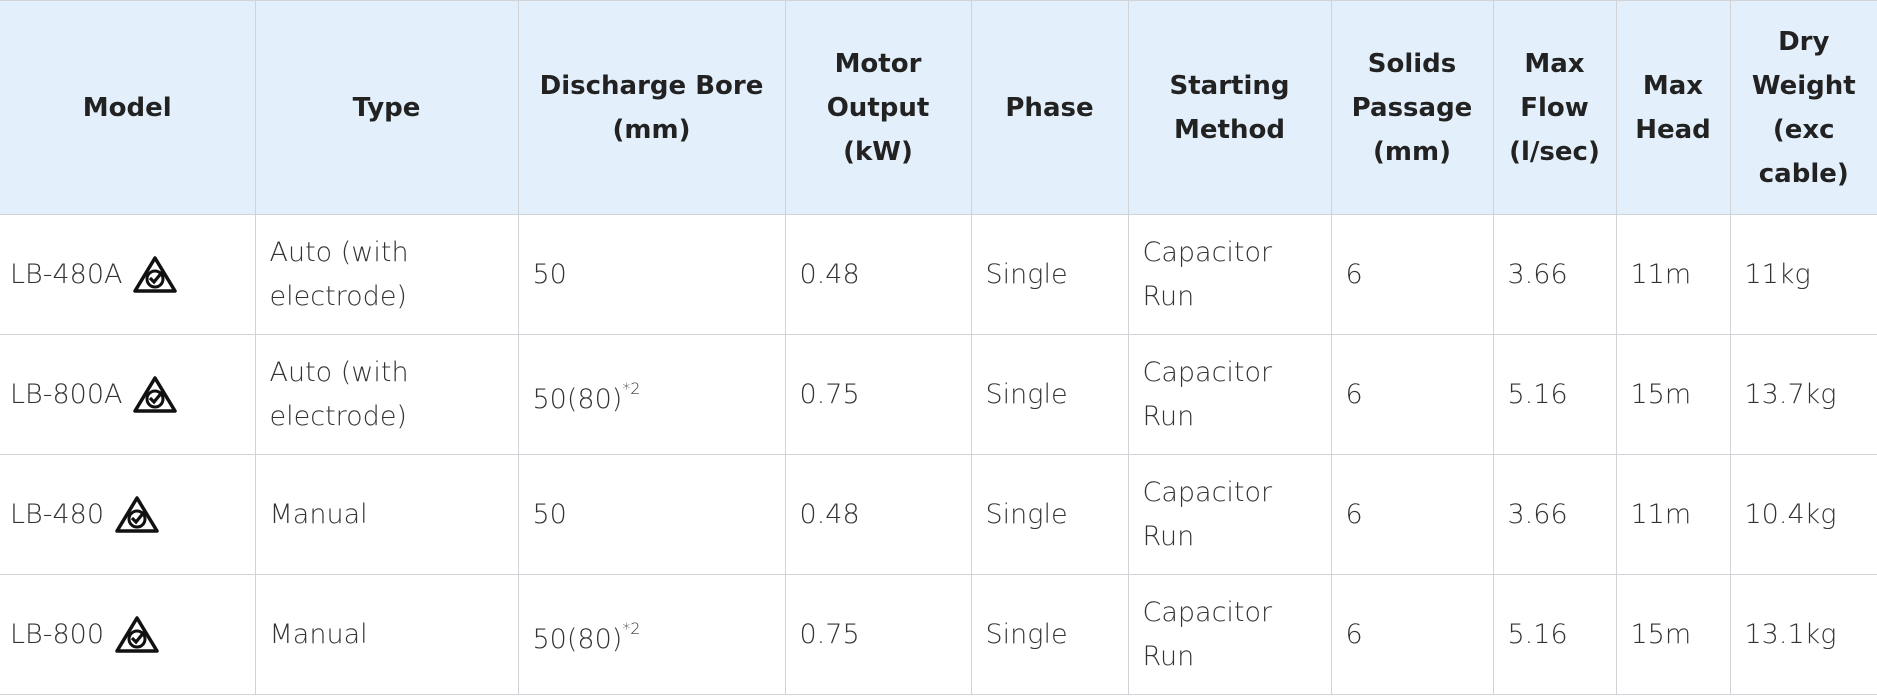 The width and height of the screenshot is (1877, 700). I want to click on column-header: Solids Passage (mm), so click(1412, 107).